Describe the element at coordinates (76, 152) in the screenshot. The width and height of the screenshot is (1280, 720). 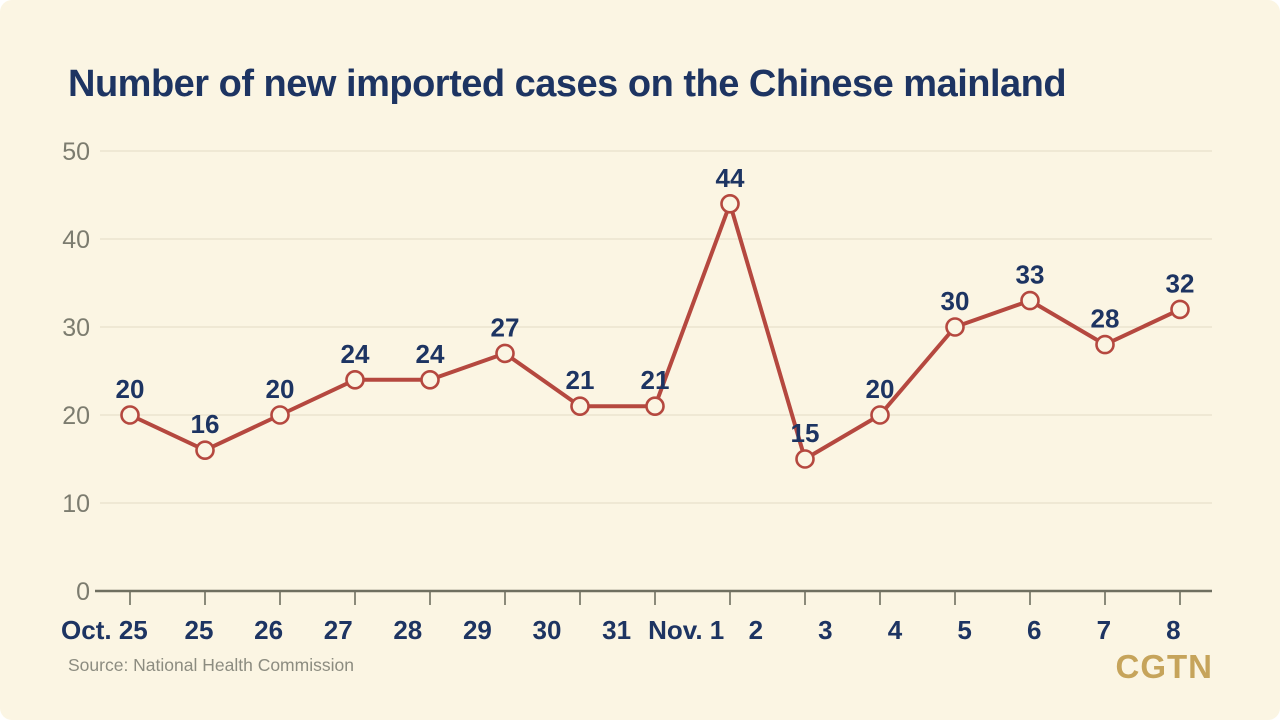
I see `y-axis-label-50: 50` at that location.